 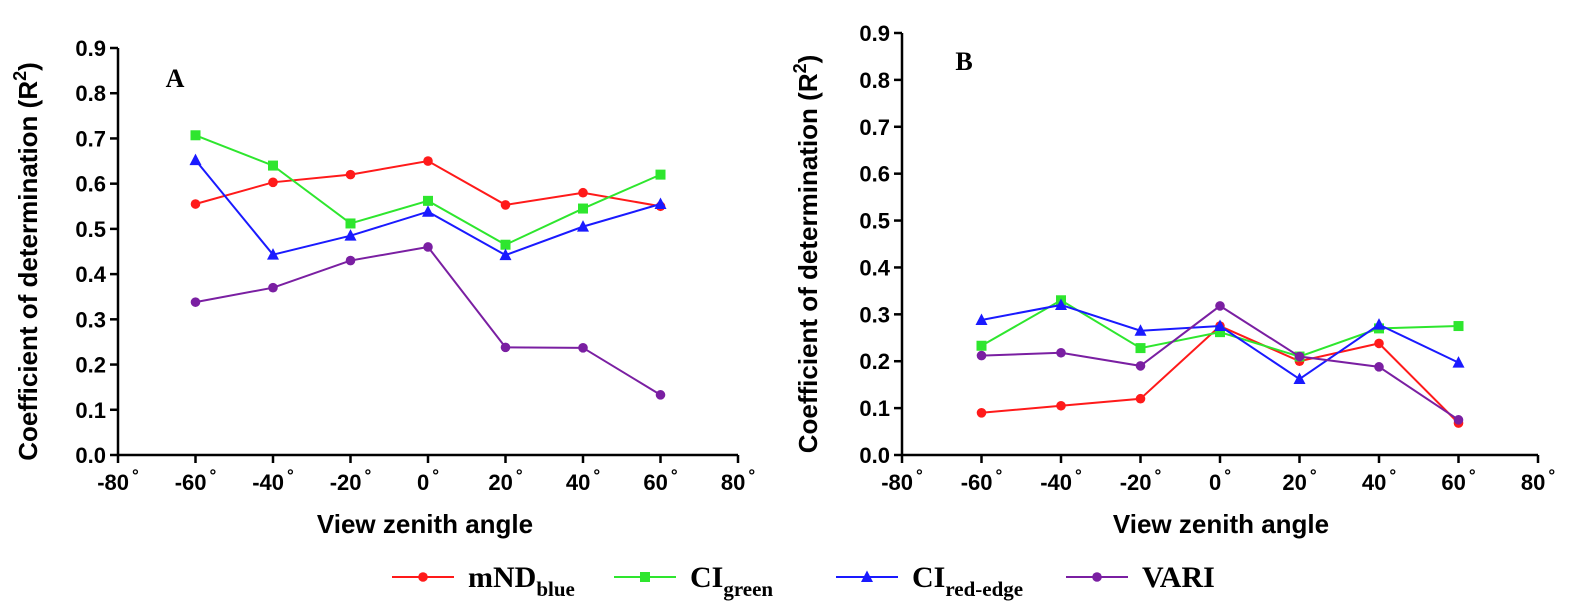 I want to click on series-line-mndblue, so click(x=1220, y=374).